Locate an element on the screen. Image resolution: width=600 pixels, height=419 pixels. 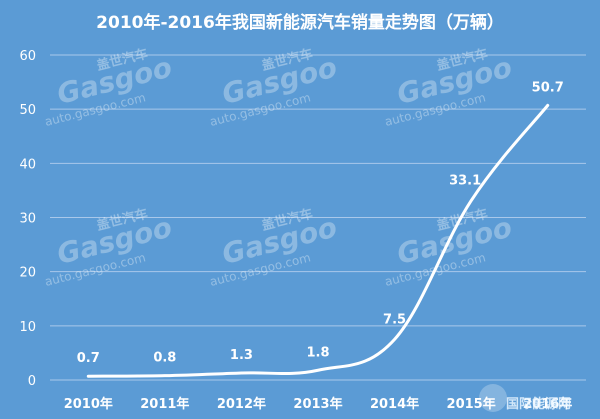
data-label: 1.8 is located at coordinates (317, 352).